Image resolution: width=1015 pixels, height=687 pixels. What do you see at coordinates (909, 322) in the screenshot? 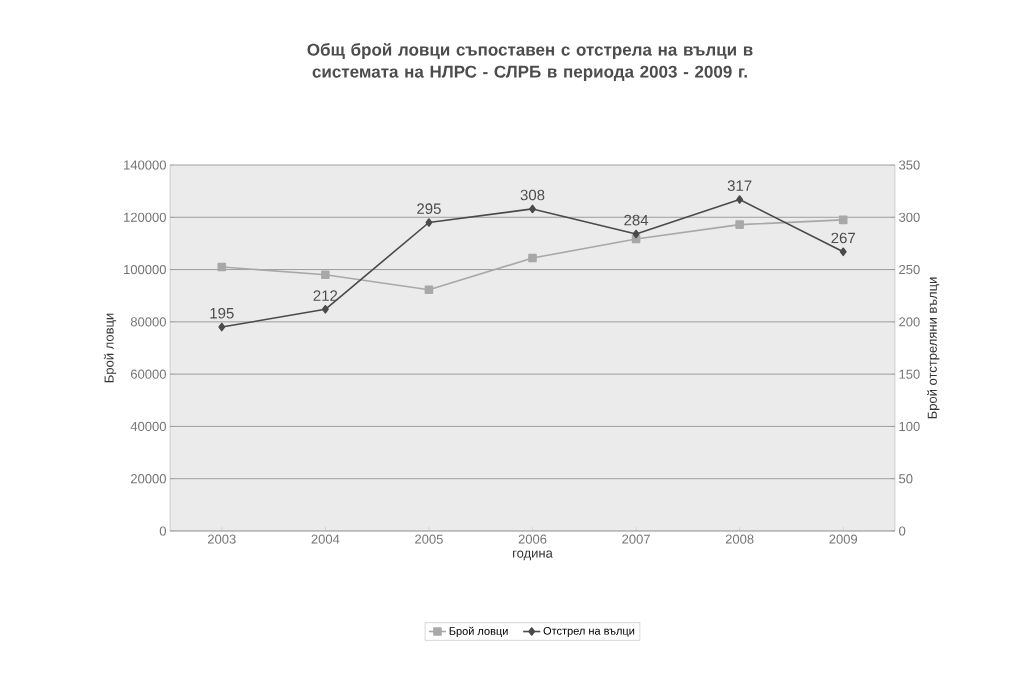
I see `y2-tick-label: 200` at bounding box center [909, 322].